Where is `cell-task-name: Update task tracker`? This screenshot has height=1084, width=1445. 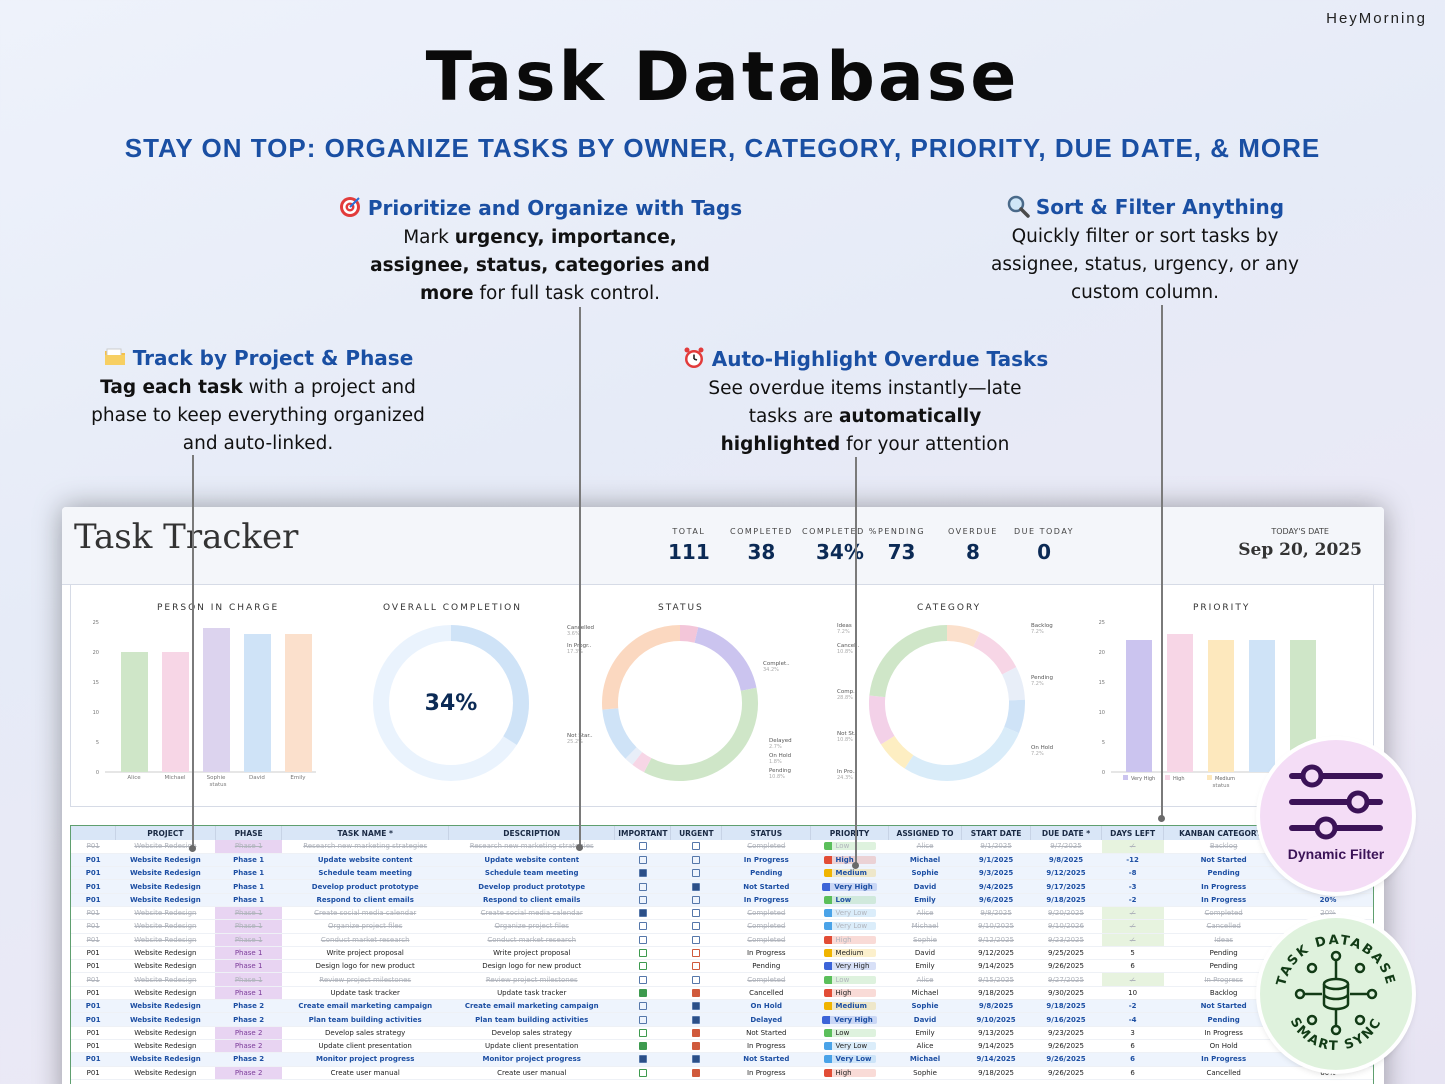
cell-task-name: Update task tracker is located at coordinates (365, 993).